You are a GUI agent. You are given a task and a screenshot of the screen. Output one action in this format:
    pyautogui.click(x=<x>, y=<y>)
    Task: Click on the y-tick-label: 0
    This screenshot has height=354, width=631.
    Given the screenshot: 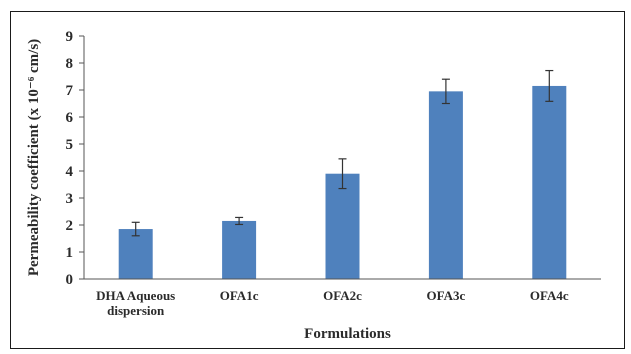 What is the action you would take?
    pyautogui.click(x=70, y=280)
    